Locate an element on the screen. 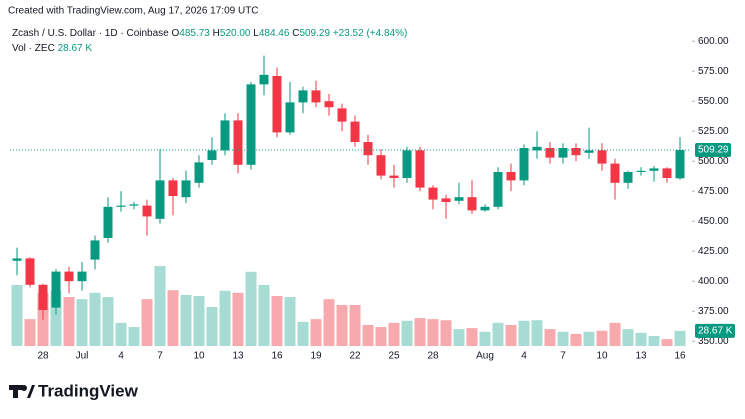 The image size is (745, 419). change: +23.52 (+4.84%) is located at coordinates (370, 33).